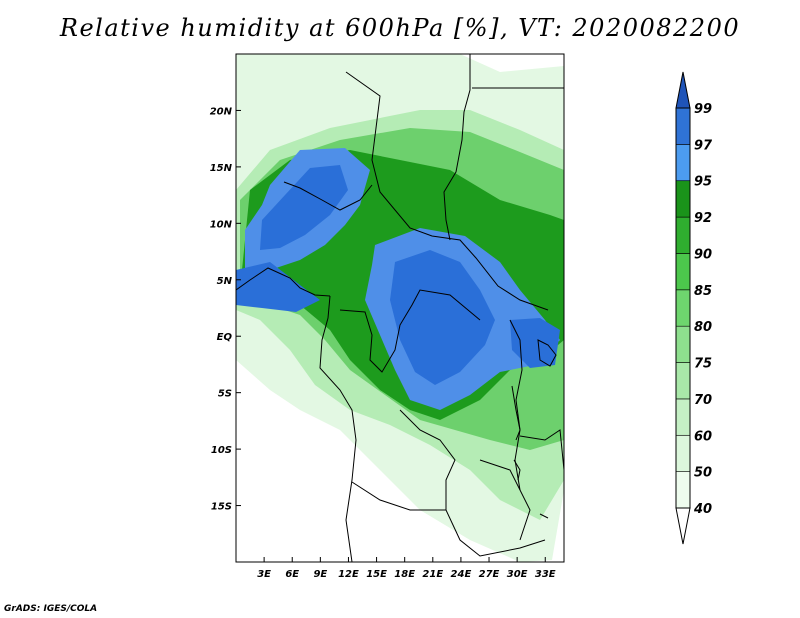 The image size is (800, 618). What do you see at coordinates (264, 574) in the screenshot?
I see `lon-tick-label: 3E` at bounding box center [264, 574].